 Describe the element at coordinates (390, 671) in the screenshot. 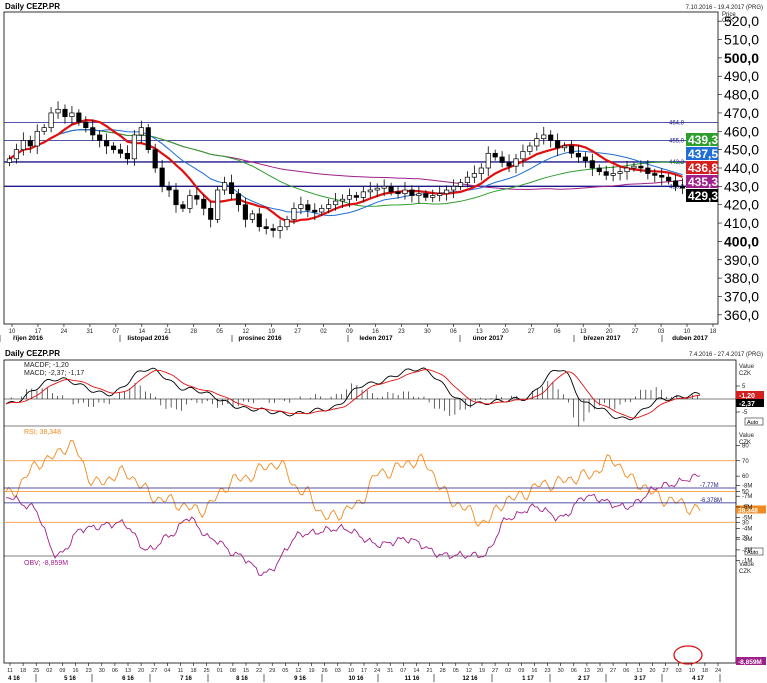

I see `bottom-x-tick-label: 31` at that location.